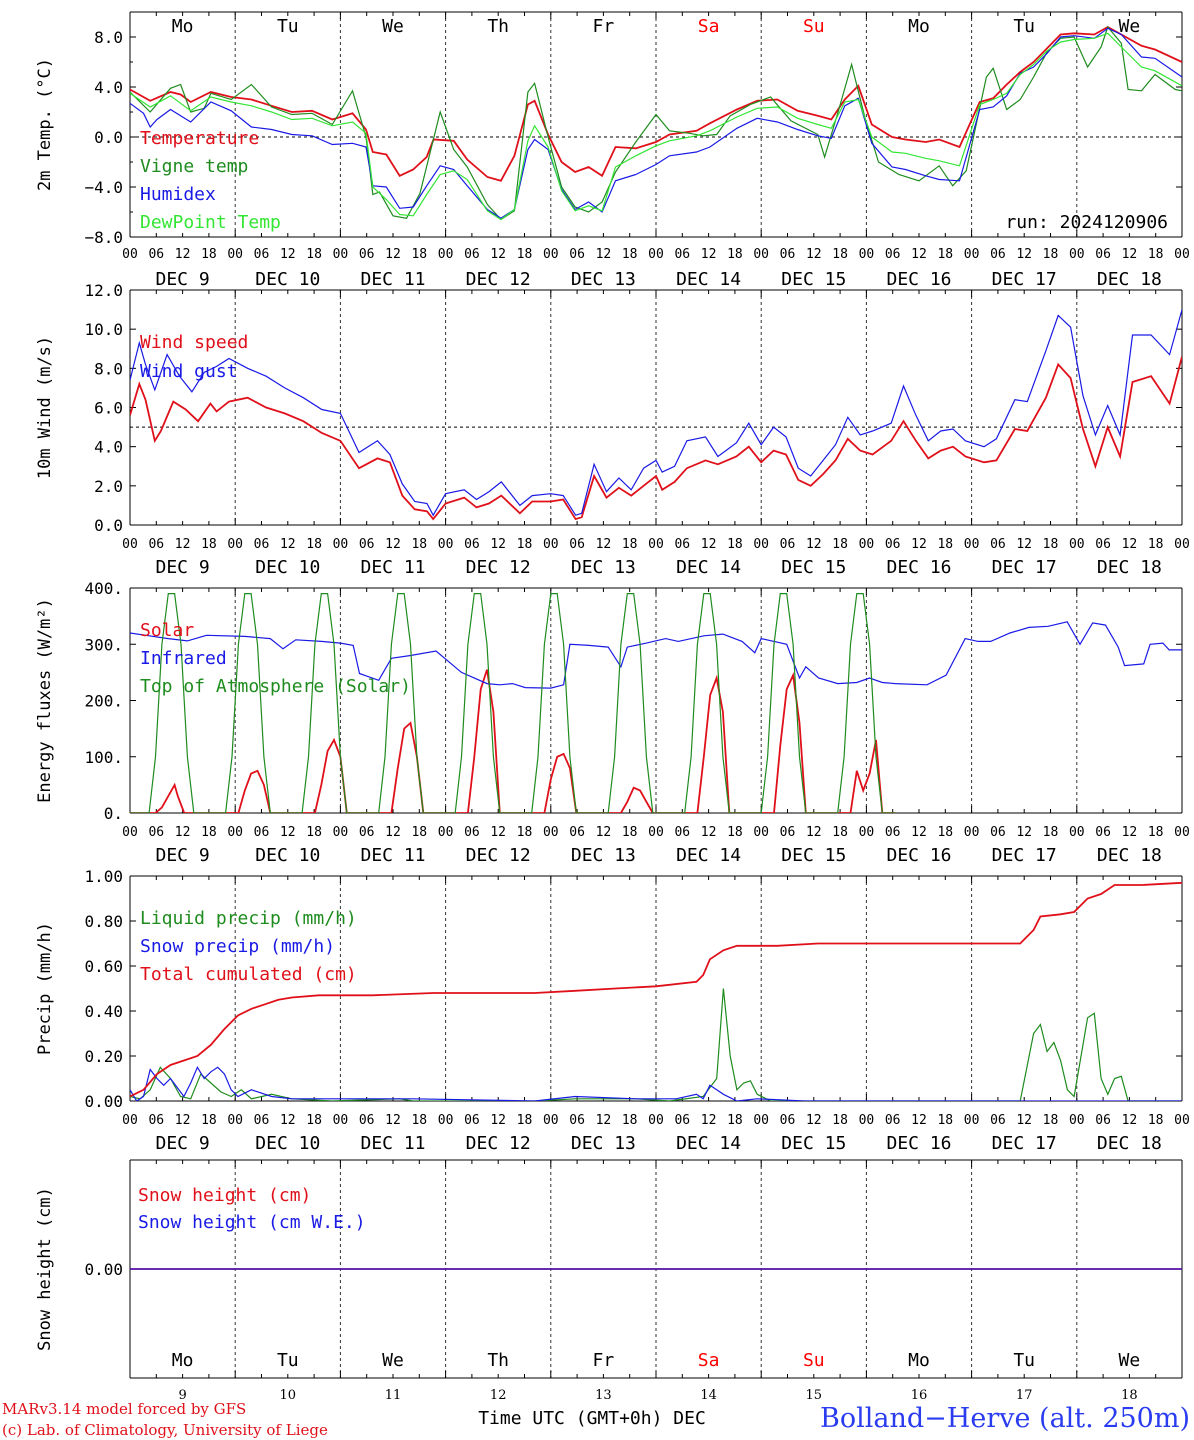 Image resolution: width=1194 pixels, height=1440 pixels. What do you see at coordinates (103, 876) in the screenshot?
I see `y-tick-label: 1.00` at bounding box center [103, 876].